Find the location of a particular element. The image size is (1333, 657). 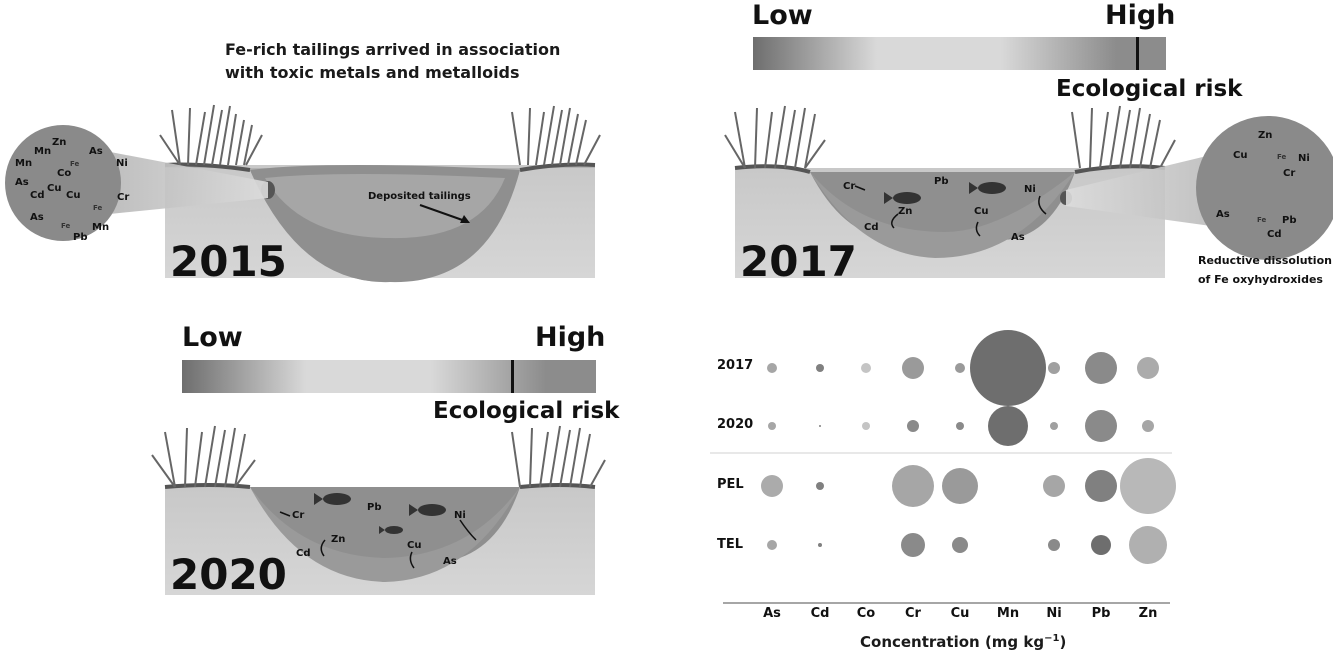

inset-2015-mn3: Mn is located at coordinates (101, 227).